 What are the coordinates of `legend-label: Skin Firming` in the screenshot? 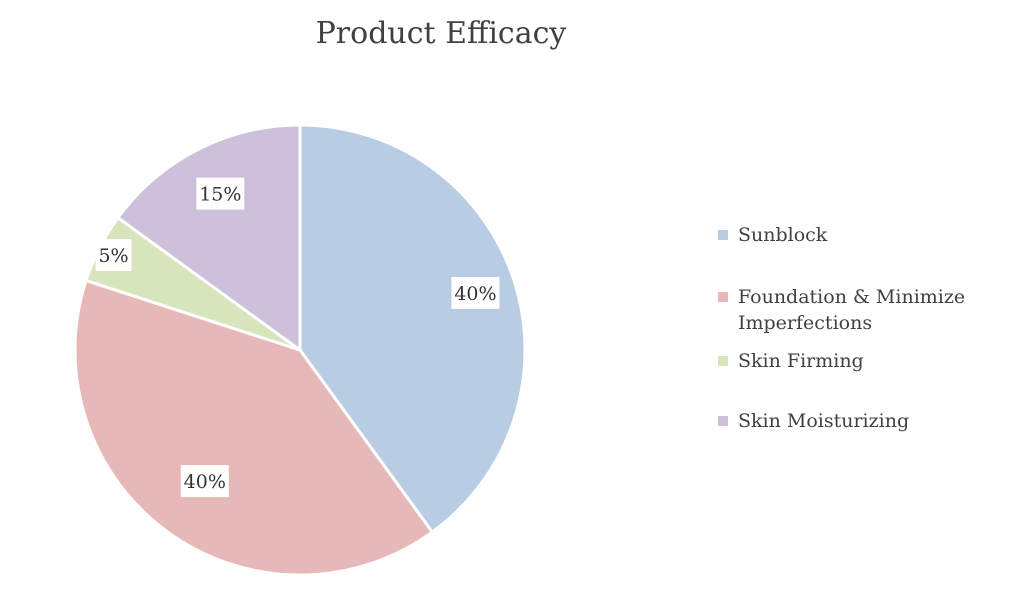 It's located at (801, 361).